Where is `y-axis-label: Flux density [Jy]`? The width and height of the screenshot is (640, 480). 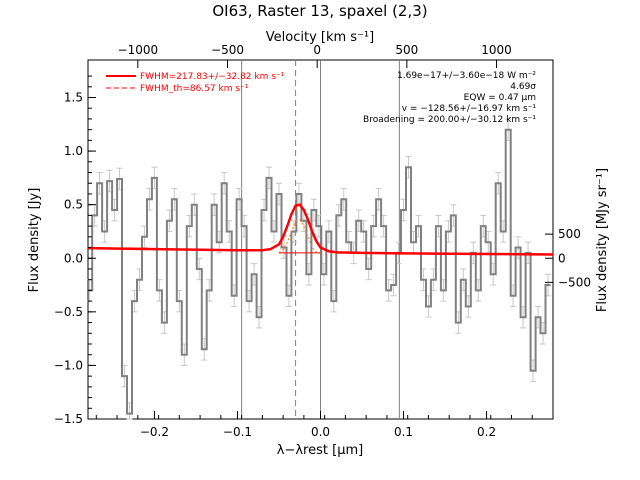
y-axis-label: Flux density [Jy] is located at coordinates (34, 240).